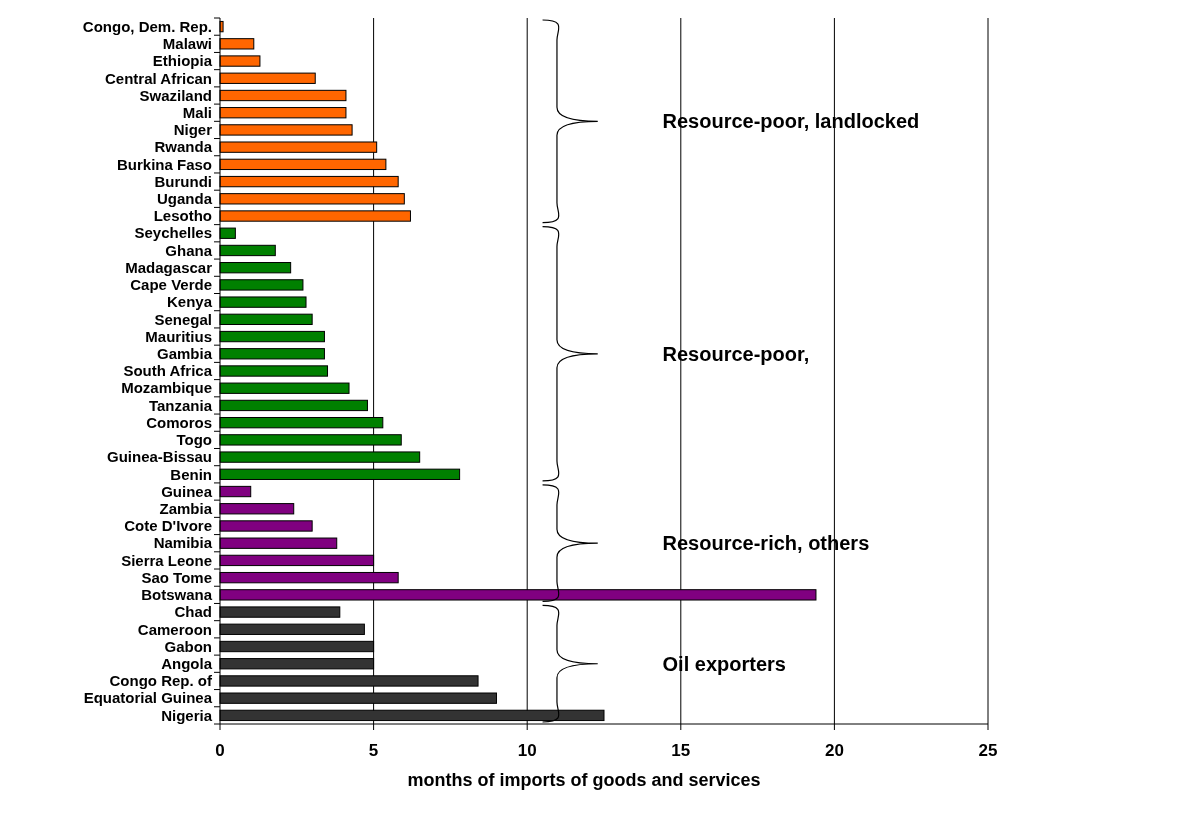  I want to click on y-tick-label: Cameroon, so click(174, 629).